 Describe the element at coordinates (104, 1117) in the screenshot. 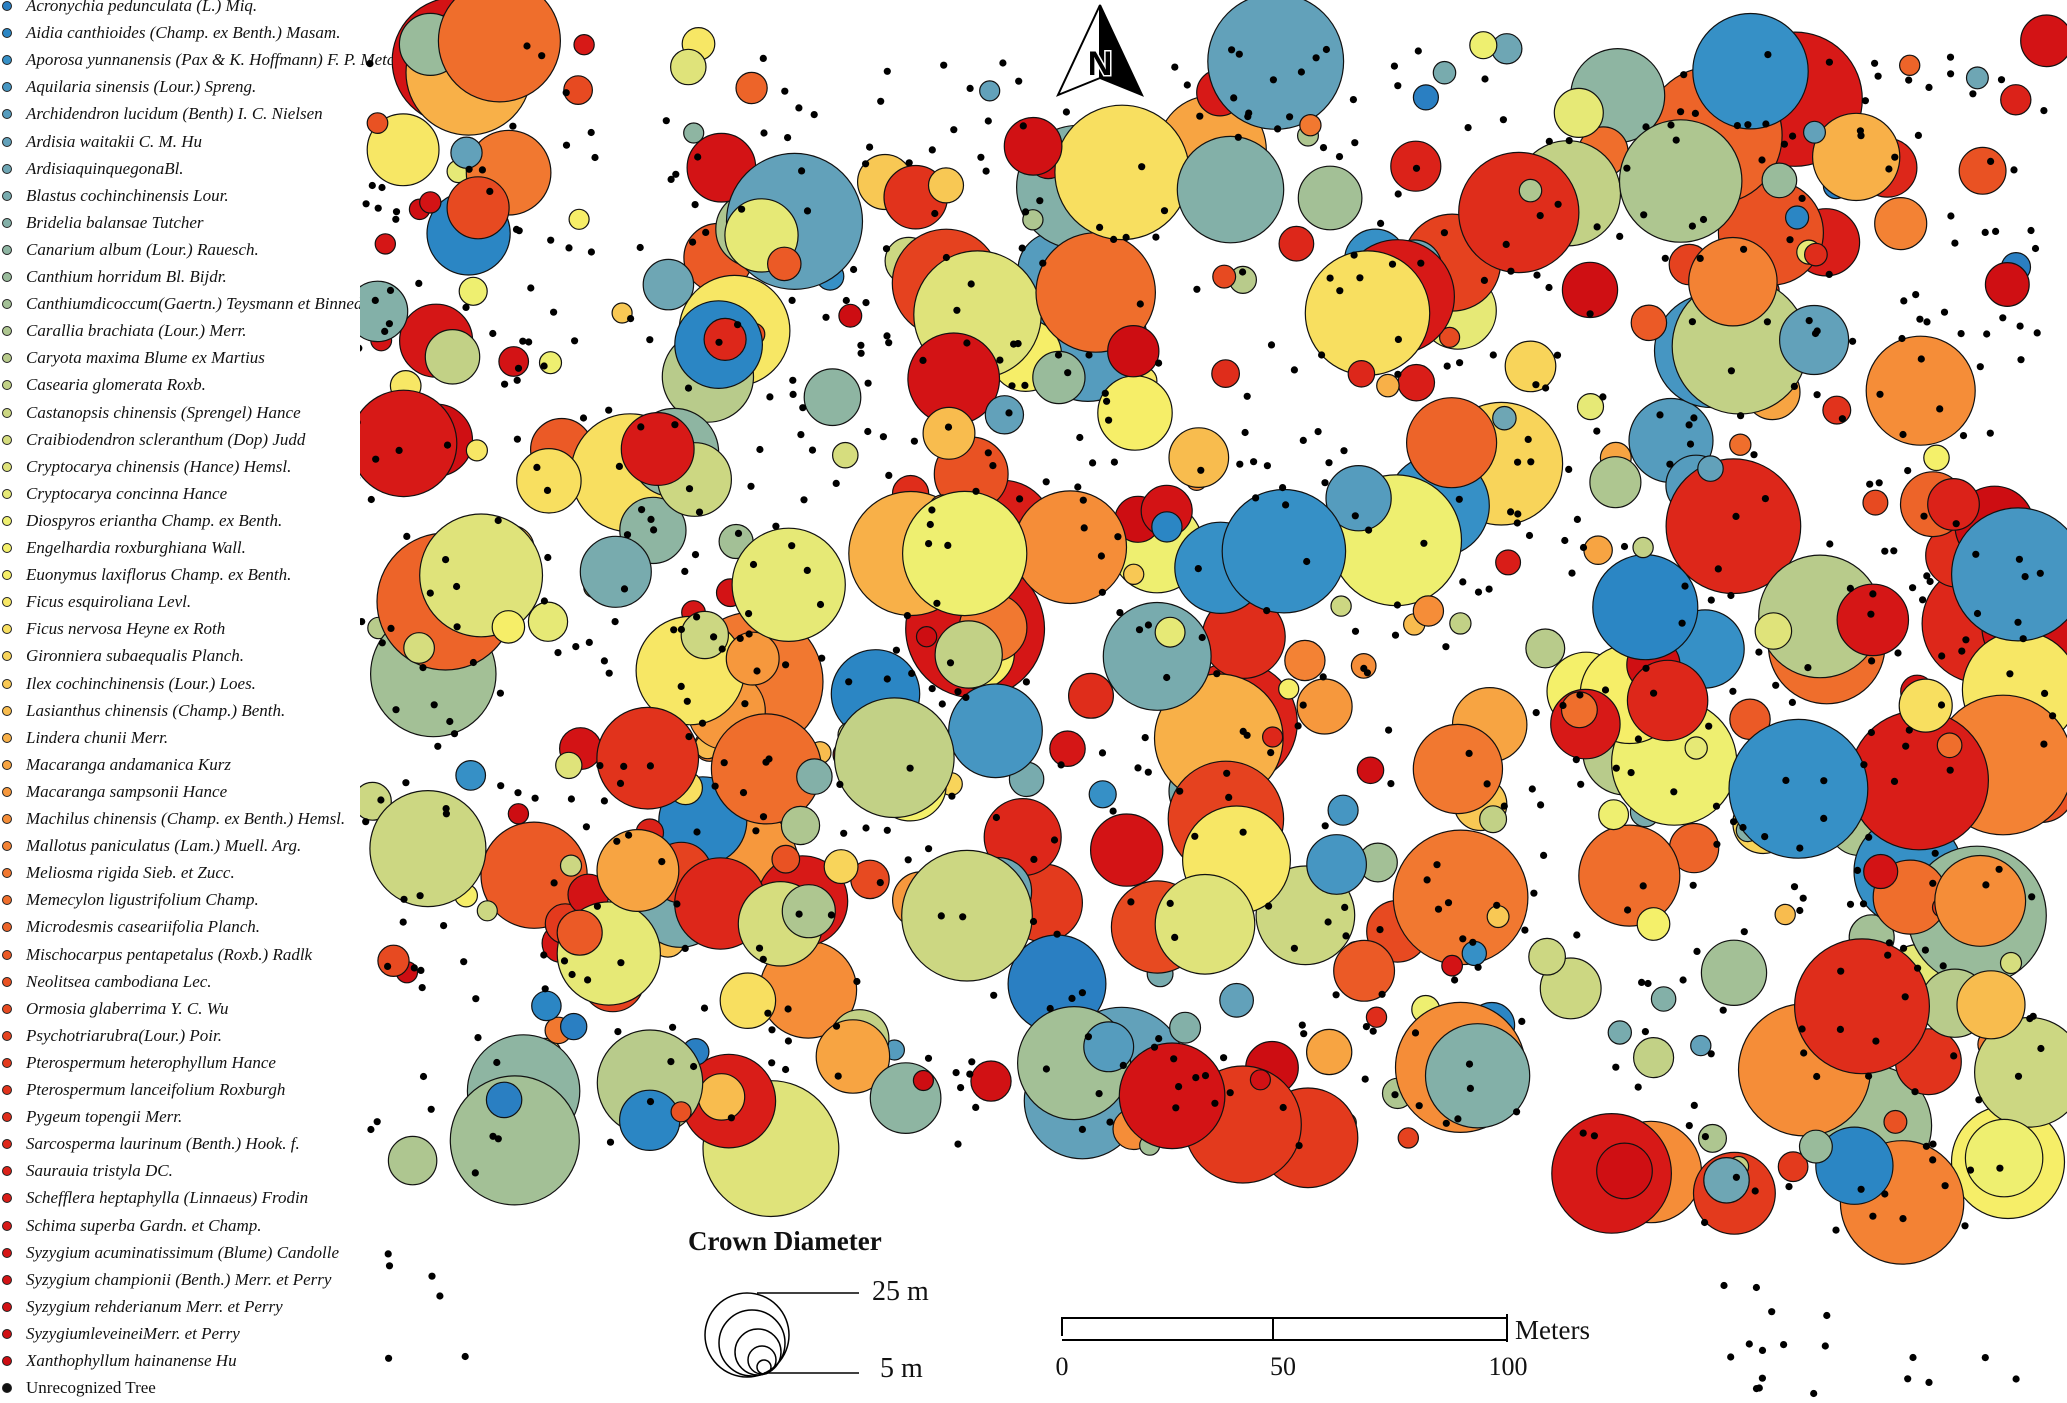

I see `legend-label: Pygeum topengii Merr.` at that location.